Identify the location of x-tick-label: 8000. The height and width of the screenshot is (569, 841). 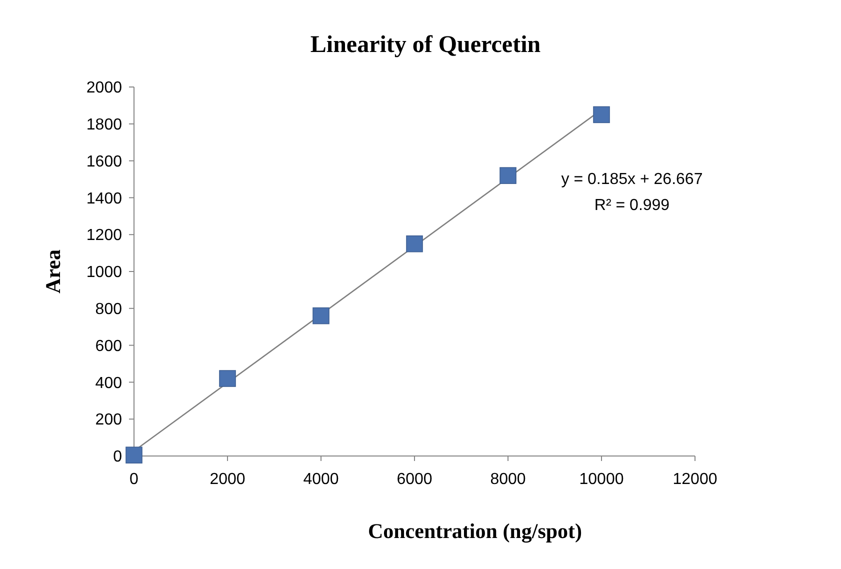
(508, 479).